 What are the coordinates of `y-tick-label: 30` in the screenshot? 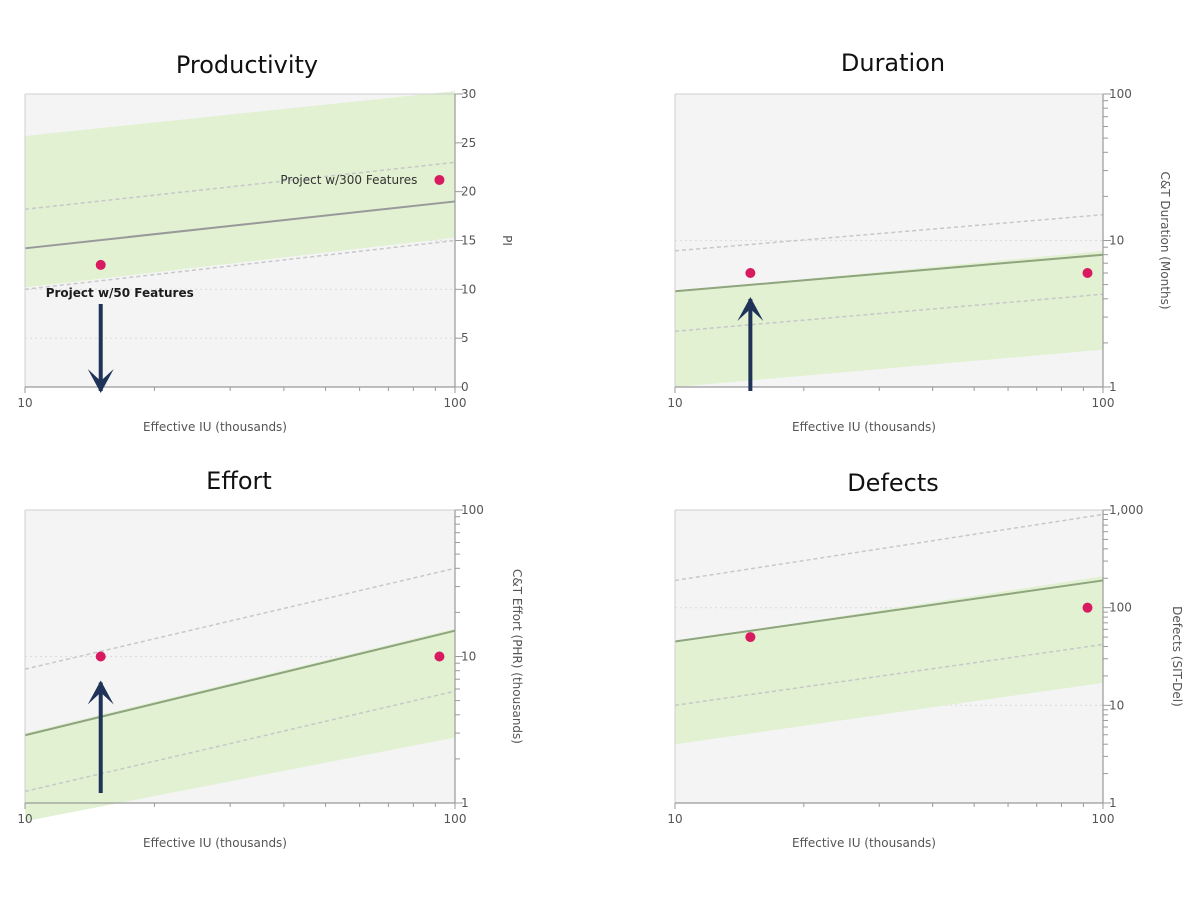 It's located at (468, 94).